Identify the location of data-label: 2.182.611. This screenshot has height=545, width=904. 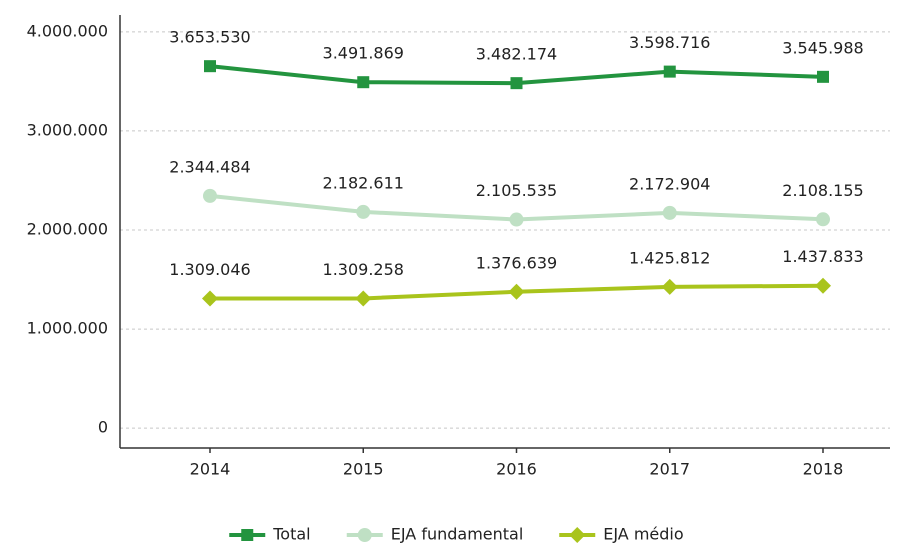
(363, 182).